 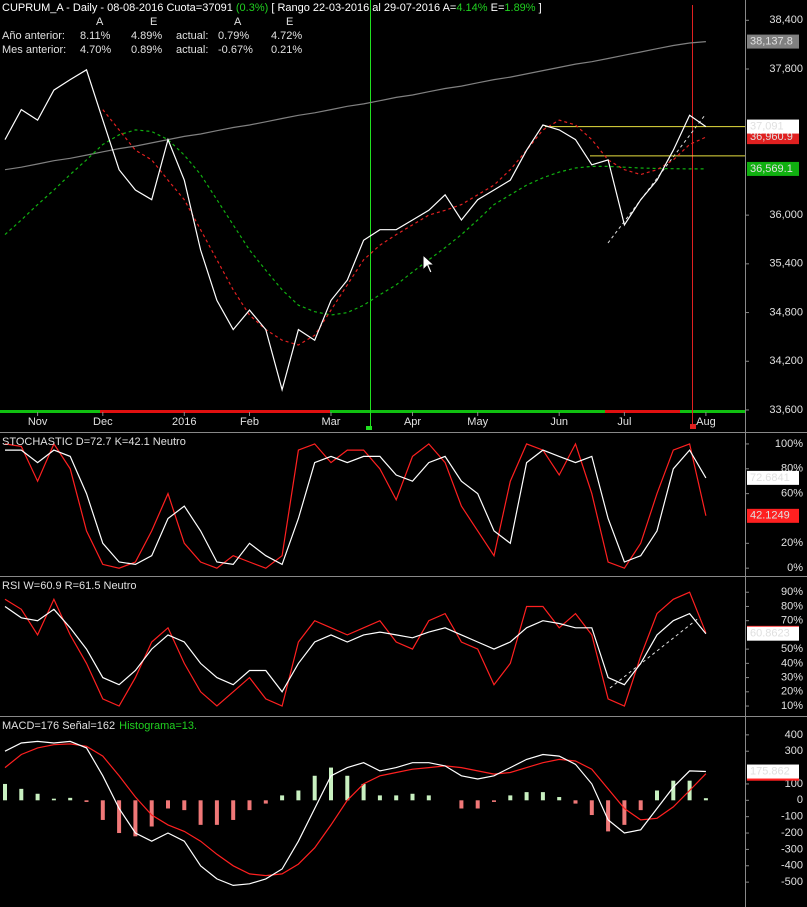 I want to click on stats-value: 0.79%, so click(x=233, y=36).